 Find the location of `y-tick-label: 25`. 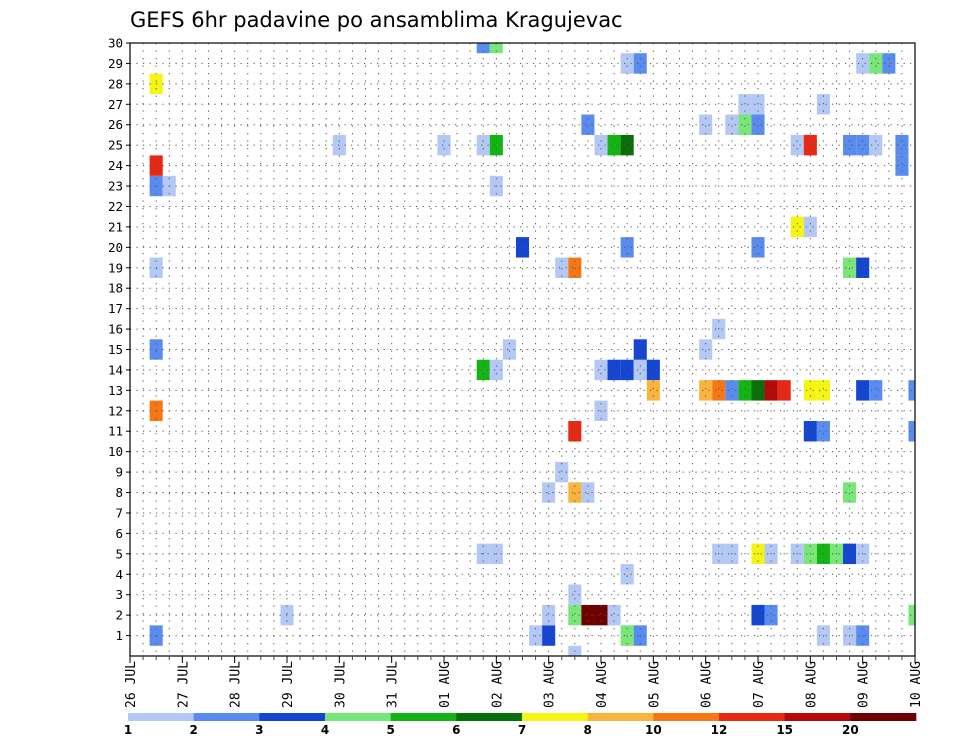

y-tick-label: 25 is located at coordinates (115, 145).